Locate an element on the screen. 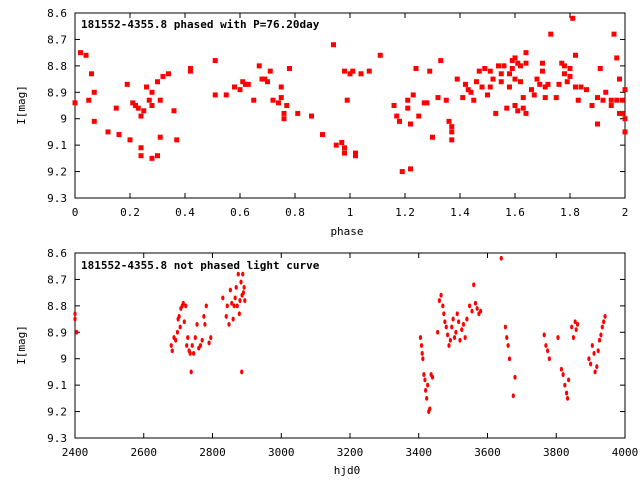 The height and width of the screenshot is (480, 640). top-y-tick-label: 9 is located at coordinates (63, 119).